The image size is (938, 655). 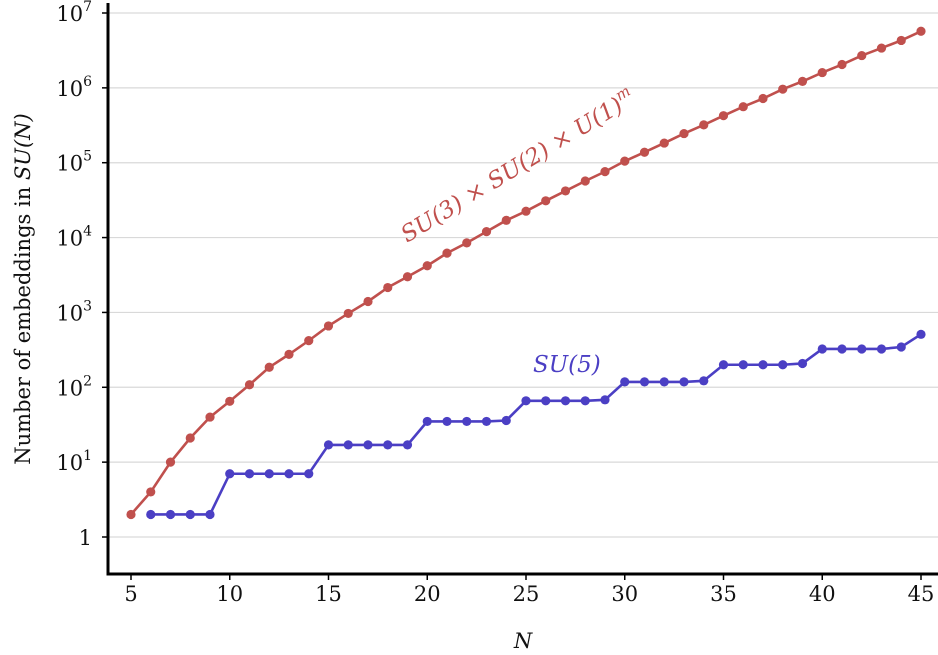 What do you see at coordinates (87, 306) in the screenshot?
I see `y-tick-label-exp: 3` at bounding box center [87, 306].